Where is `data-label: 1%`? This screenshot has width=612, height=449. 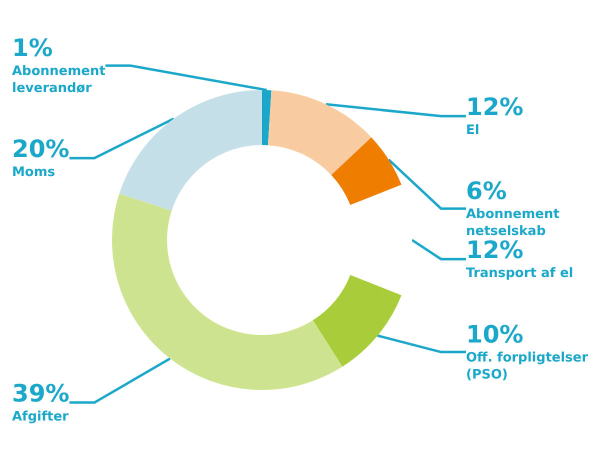
data-label: 1% is located at coordinates (32, 48).